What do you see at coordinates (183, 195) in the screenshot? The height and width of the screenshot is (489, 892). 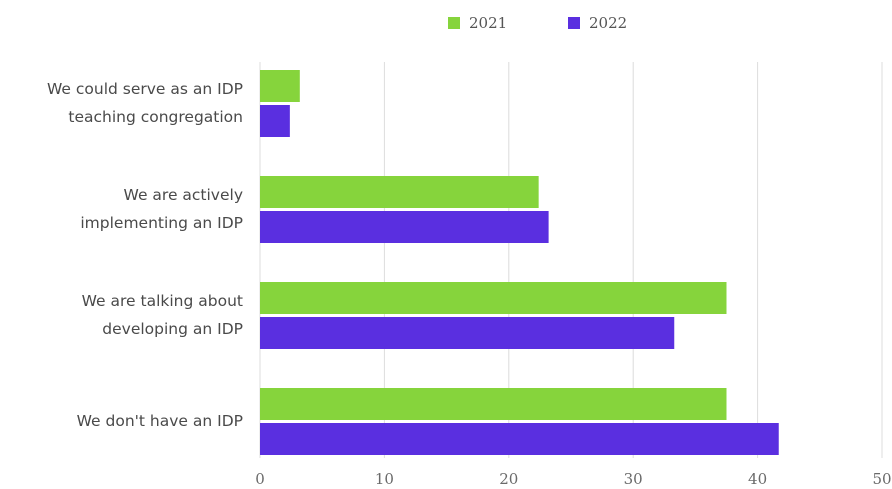 I see `category-label: We are actively` at bounding box center [183, 195].